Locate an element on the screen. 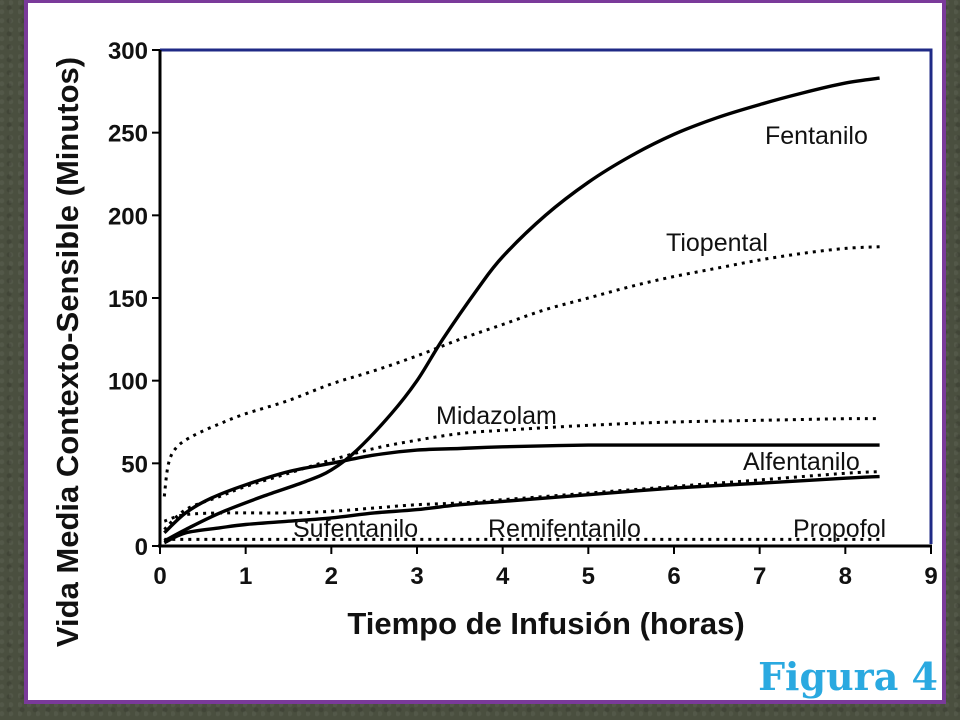 The height and width of the screenshot is (720, 960). y-tick-label: 150 is located at coordinates (128, 299).